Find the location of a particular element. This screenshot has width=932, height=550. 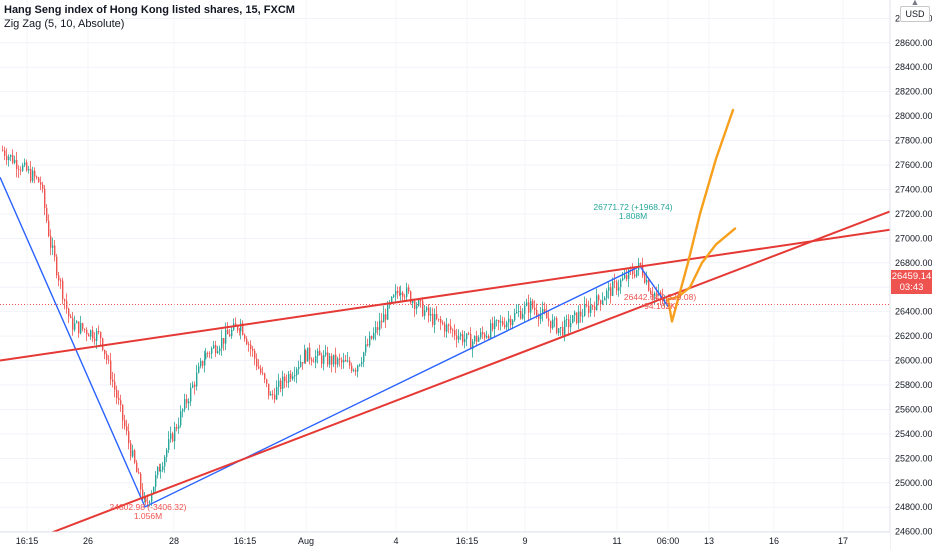

time-axis: 16:15 26 28 16:15 Aug 4 16:15 9 11 06:00 13 16 17 is located at coordinates (445, 540).